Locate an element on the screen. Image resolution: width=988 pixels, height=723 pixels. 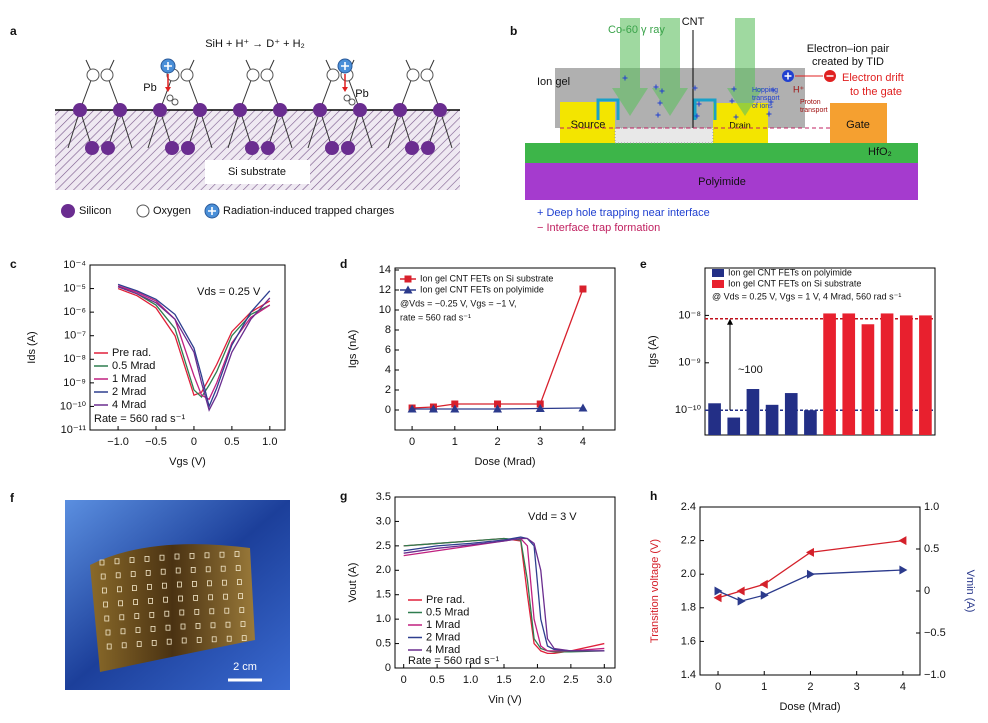
plot-frame is located at coordinates (505, 582).